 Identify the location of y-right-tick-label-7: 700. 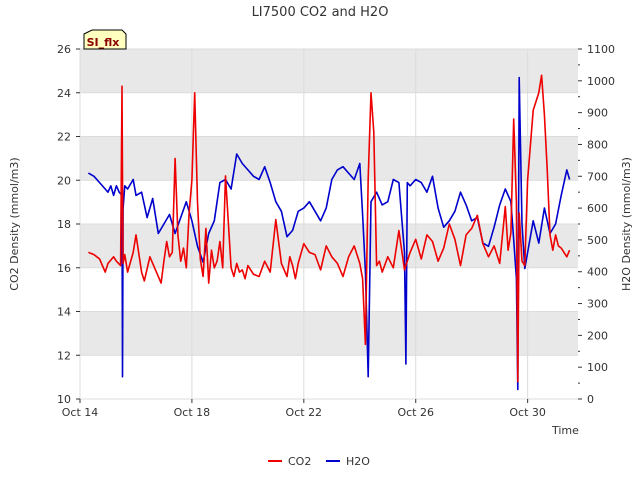
(597, 176).